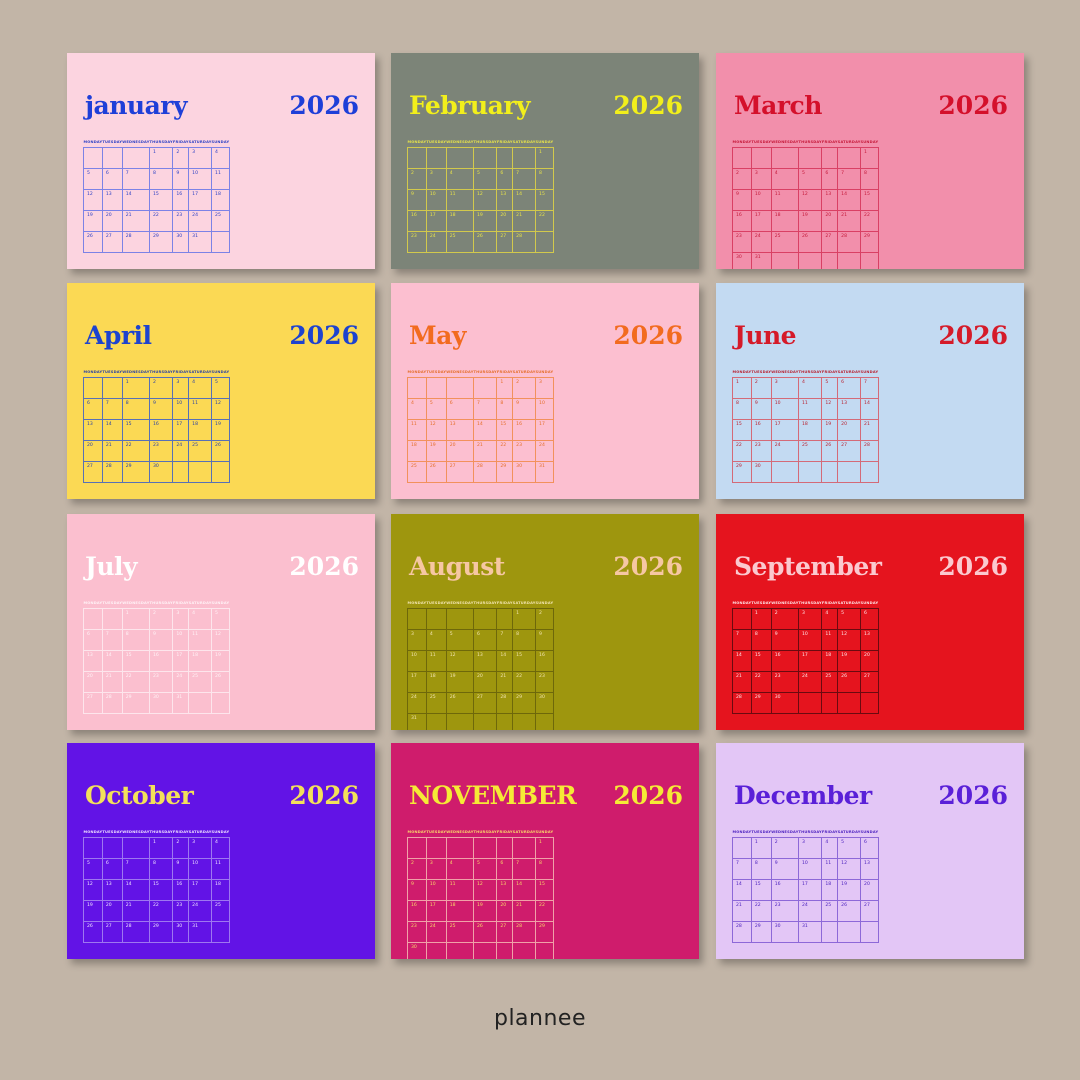 This screenshot has height=1080, width=1080. Describe the element at coordinates (544, 640) in the screenshot. I see `day-cell: 9` at that location.